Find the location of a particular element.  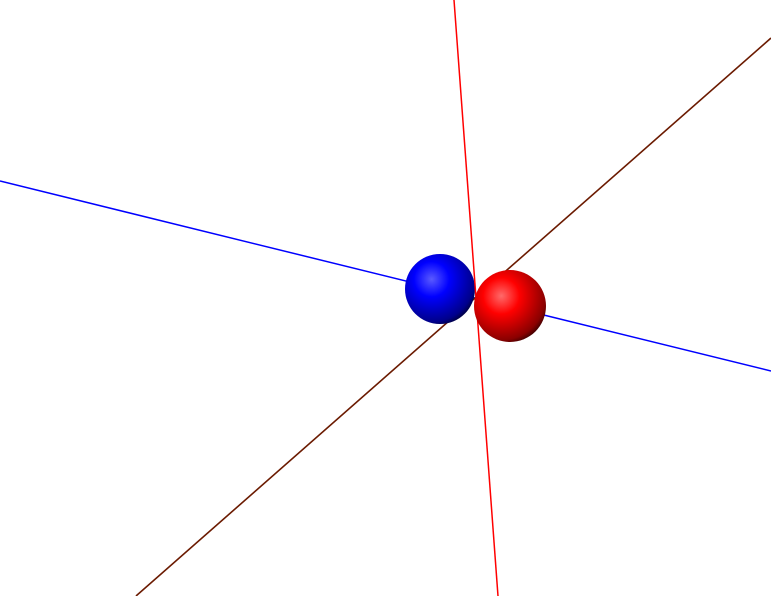

blue-atom is located at coordinates (440, 289).